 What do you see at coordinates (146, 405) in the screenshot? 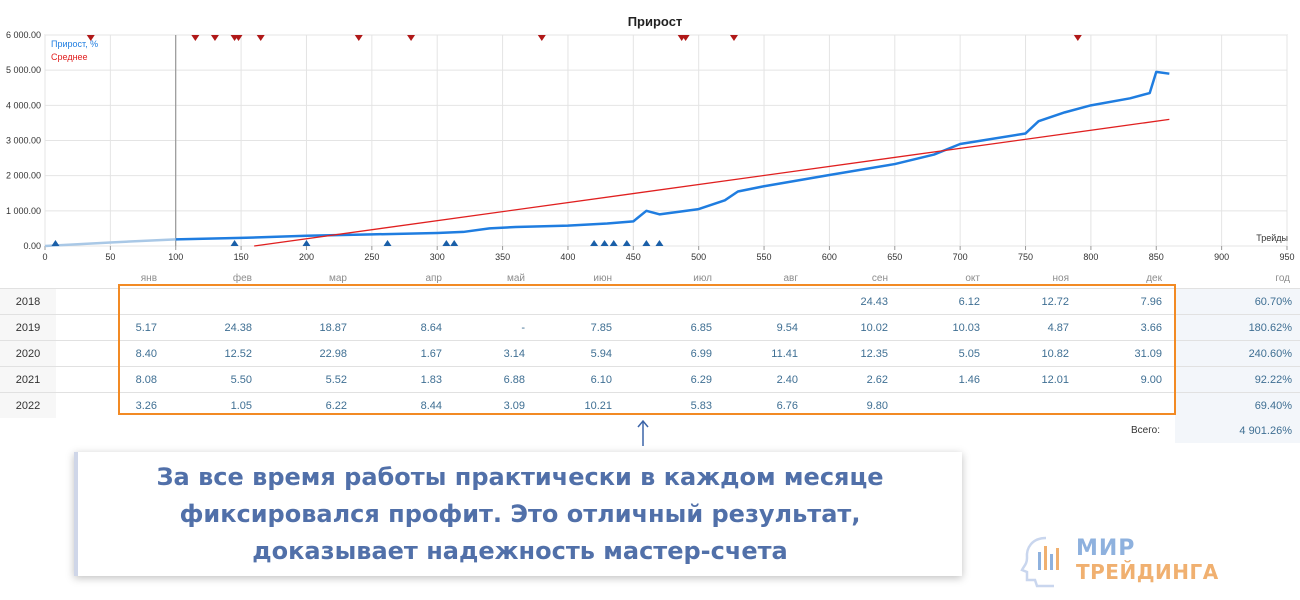
I see `month-value-cell: 3.26` at bounding box center [146, 405].